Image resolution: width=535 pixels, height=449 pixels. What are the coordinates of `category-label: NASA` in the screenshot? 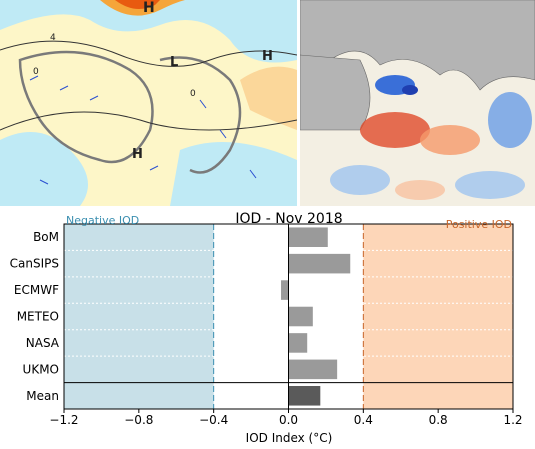 It's located at (43, 343).